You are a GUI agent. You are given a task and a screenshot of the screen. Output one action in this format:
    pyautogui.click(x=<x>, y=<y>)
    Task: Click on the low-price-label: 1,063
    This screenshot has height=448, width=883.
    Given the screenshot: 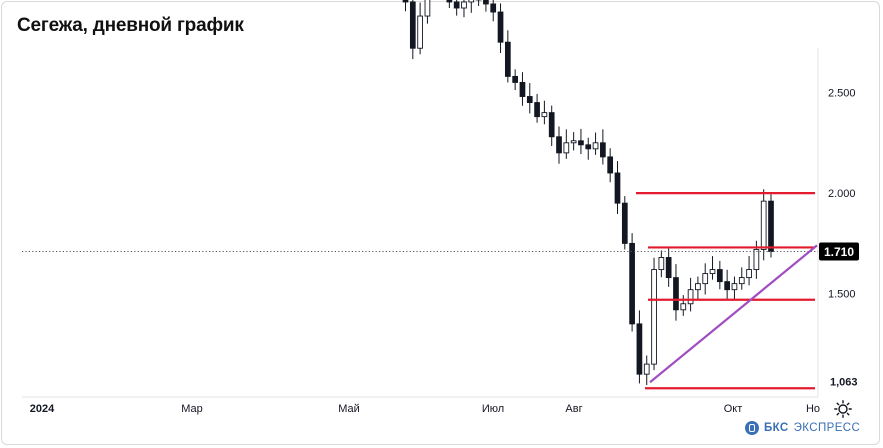 What is the action you would take?
    pyautogui.click(x=844, y=383)
    